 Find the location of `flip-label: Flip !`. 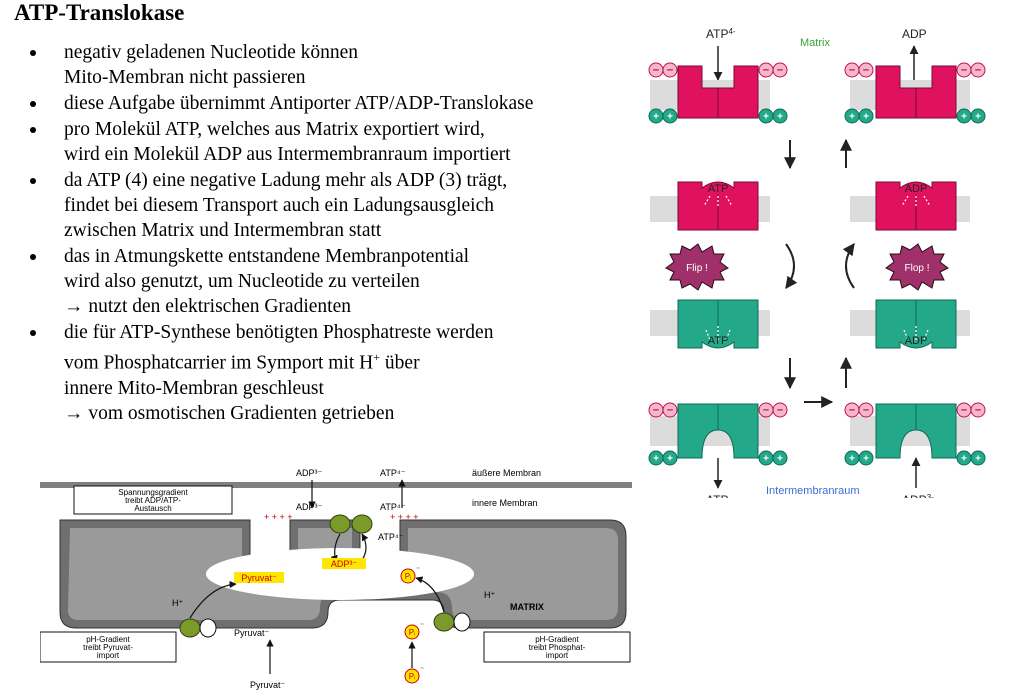

flip-label: Flip ! is located at coordinates (697, 268).